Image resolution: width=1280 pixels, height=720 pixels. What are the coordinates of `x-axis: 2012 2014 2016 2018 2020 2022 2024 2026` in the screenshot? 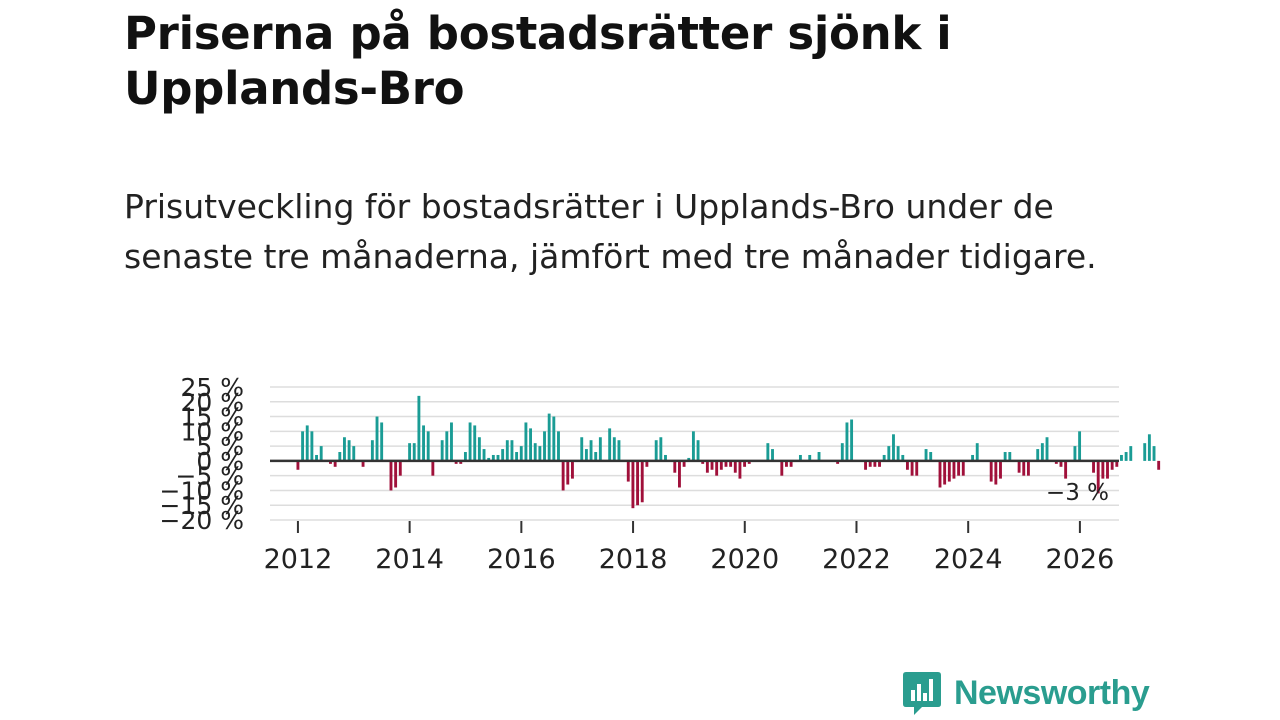 It's located at (689, 548).